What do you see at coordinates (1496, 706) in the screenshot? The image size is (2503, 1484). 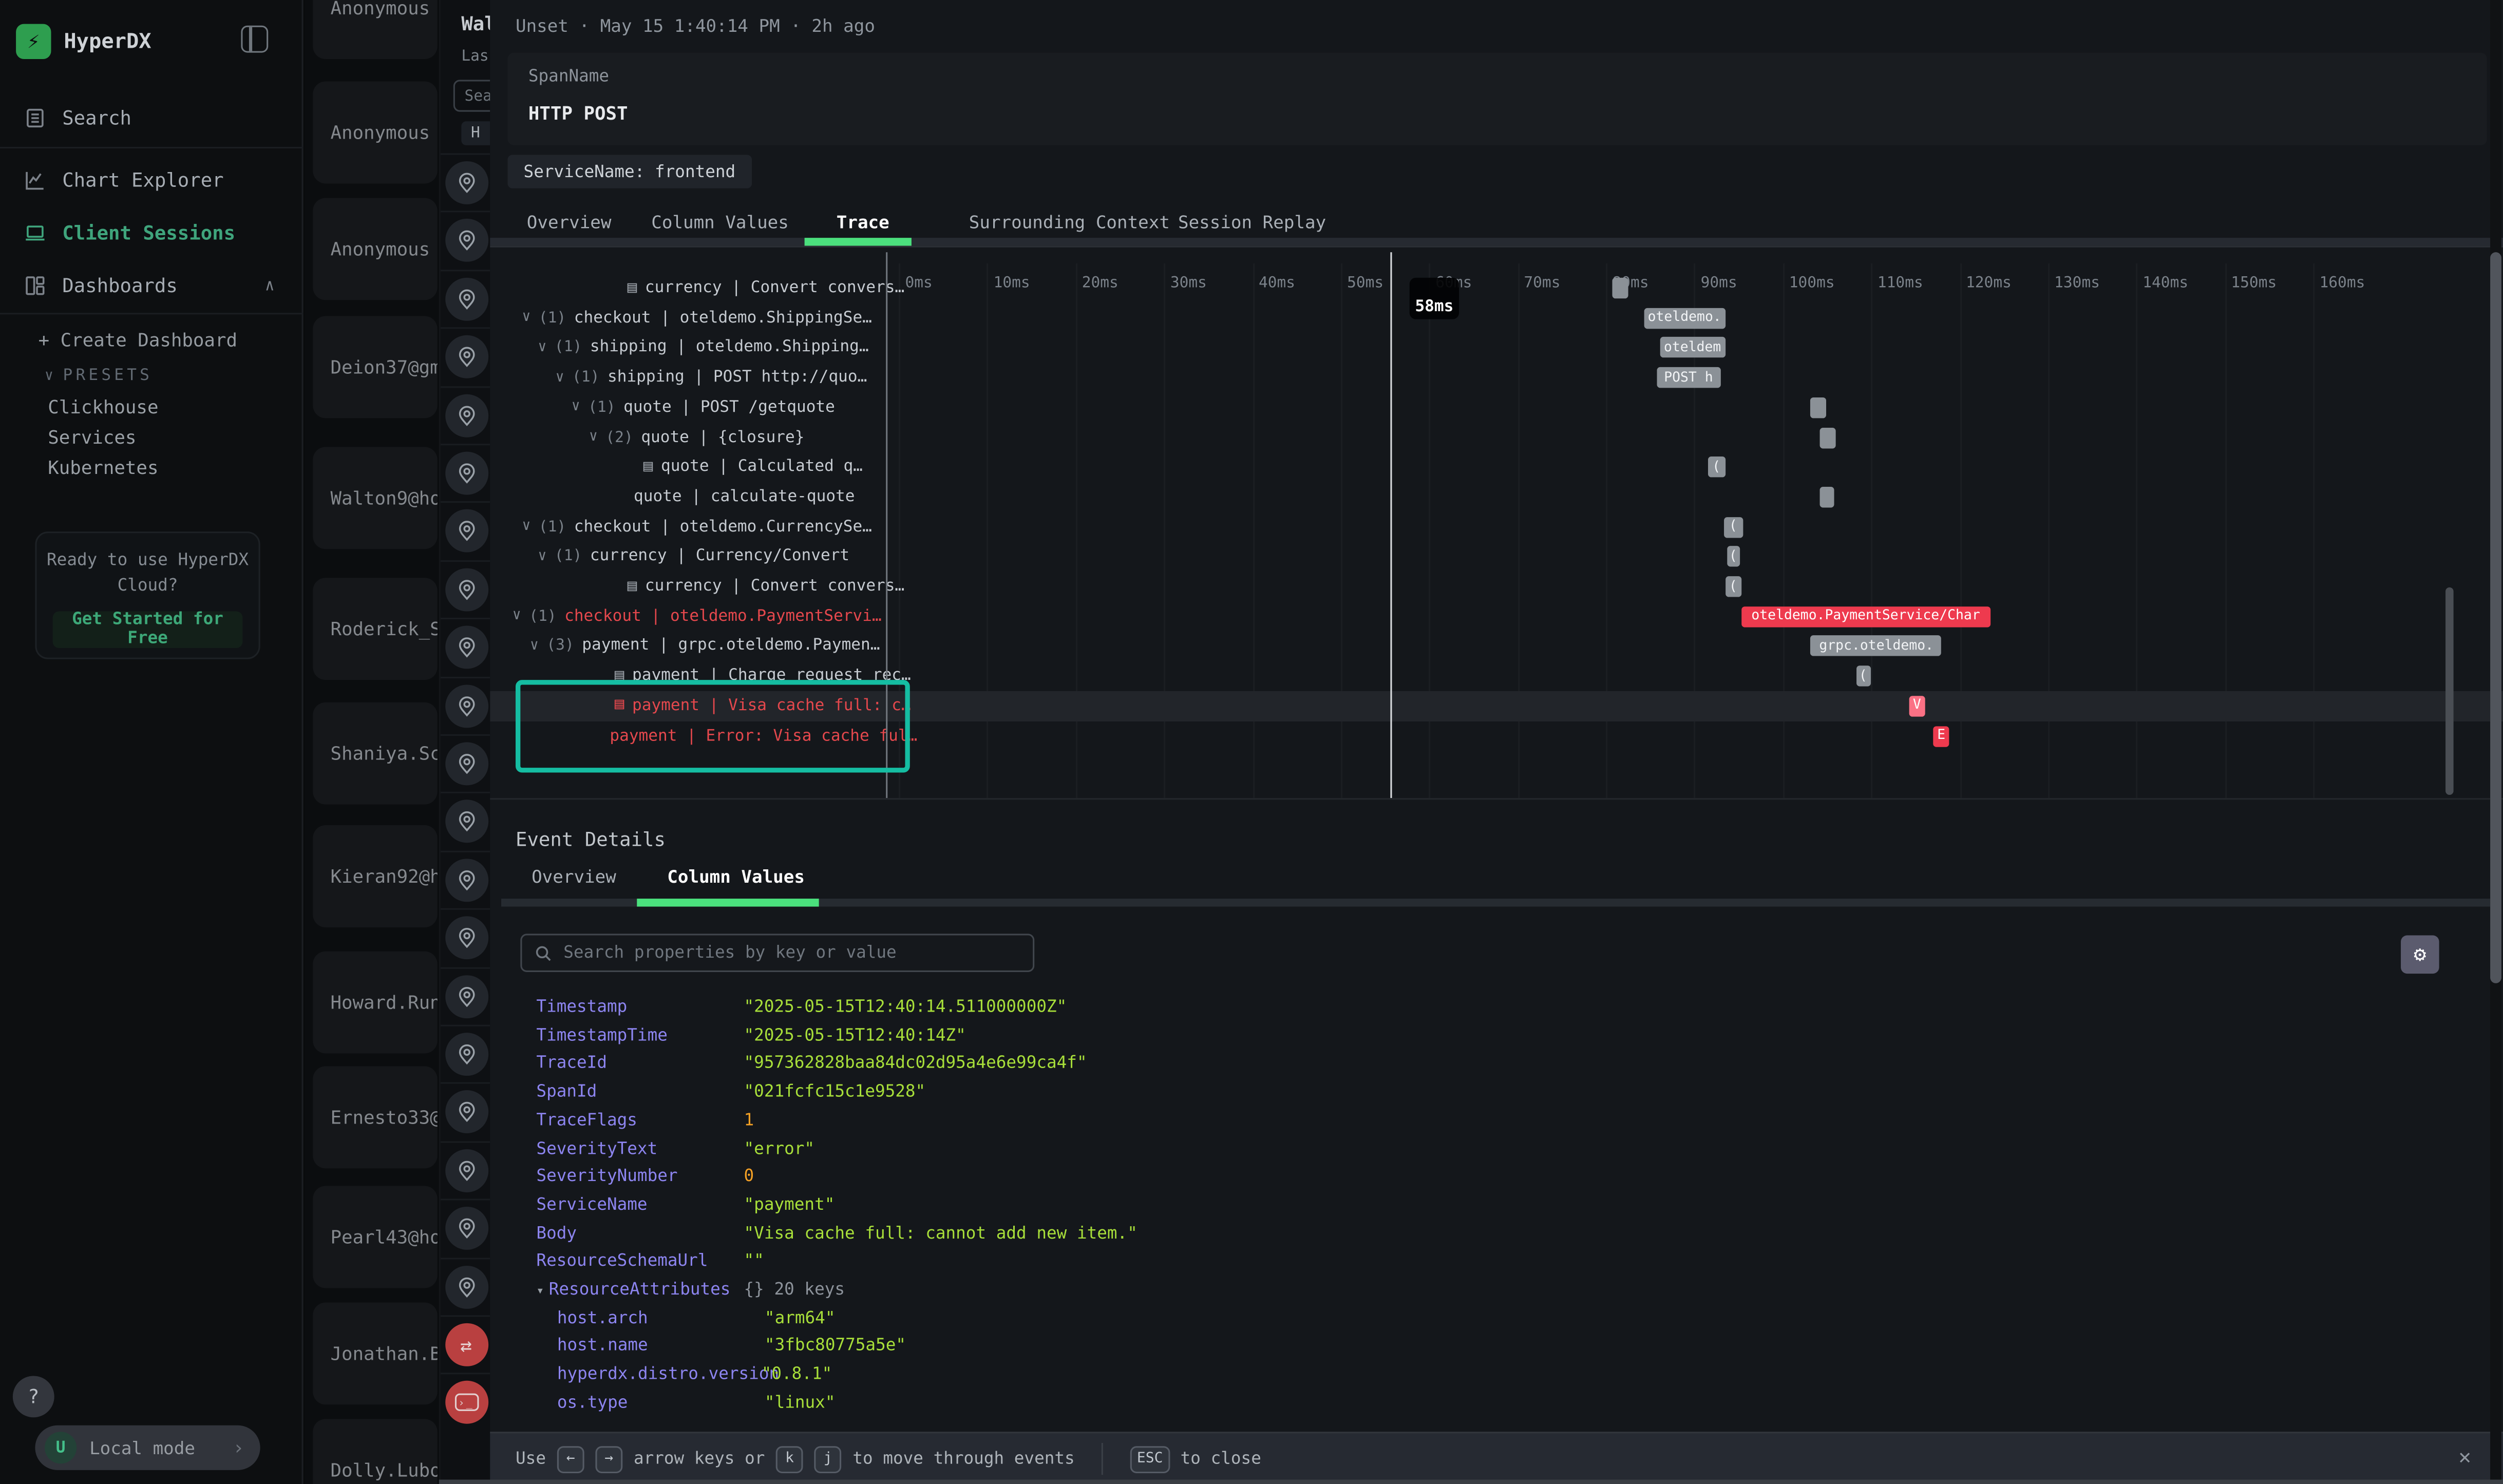 I see `trace-row: ▤ payment | Visa cache full: c… V` at bounding box center [1496, 706].